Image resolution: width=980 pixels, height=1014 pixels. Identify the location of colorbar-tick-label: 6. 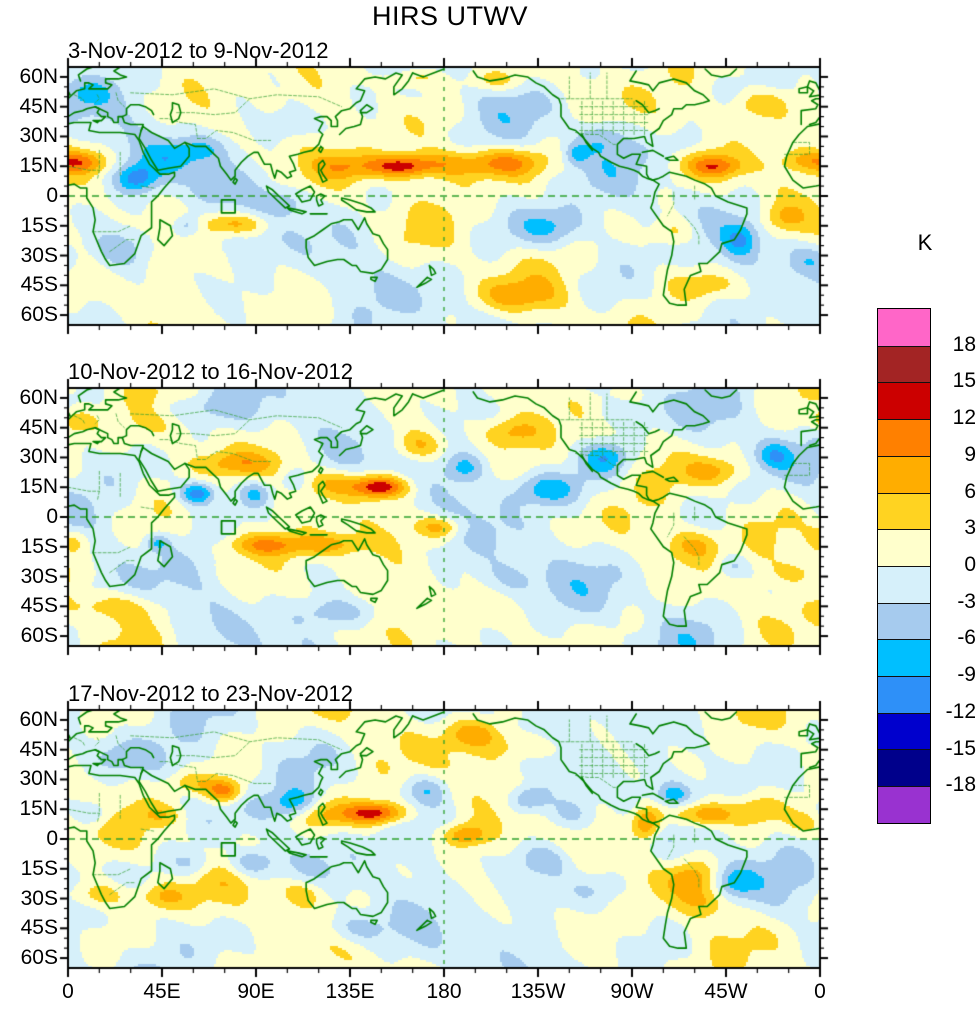
(970, 491).